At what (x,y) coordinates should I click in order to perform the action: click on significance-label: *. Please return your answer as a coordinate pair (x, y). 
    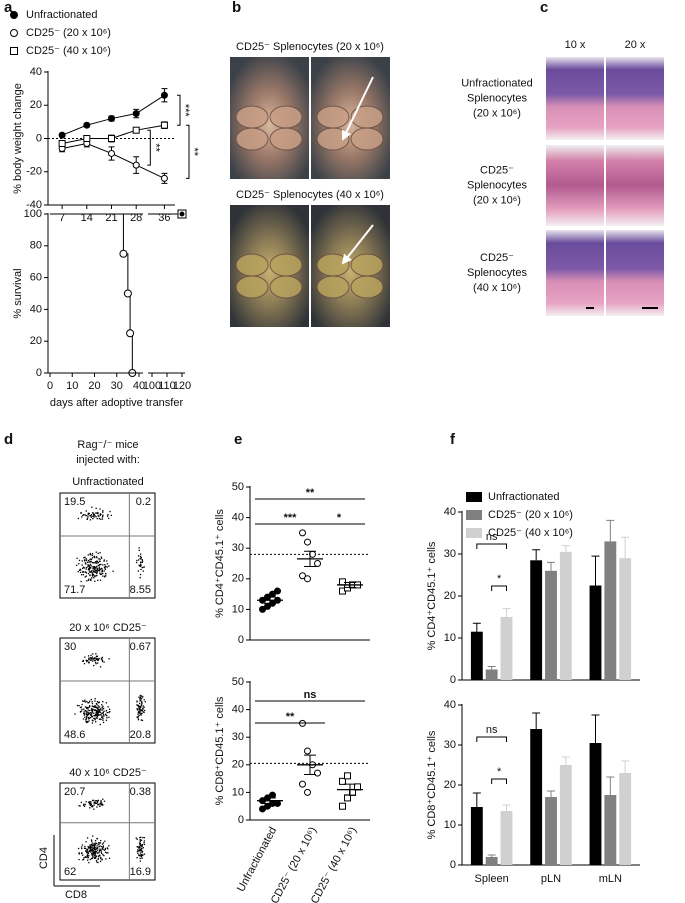
    Looking at the image, I should click on (499, 772).